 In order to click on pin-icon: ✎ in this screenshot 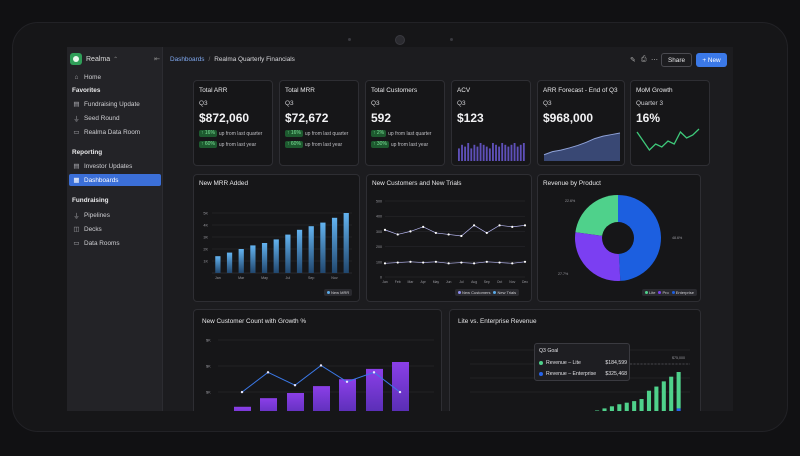, I will do `click(633, 60)`.